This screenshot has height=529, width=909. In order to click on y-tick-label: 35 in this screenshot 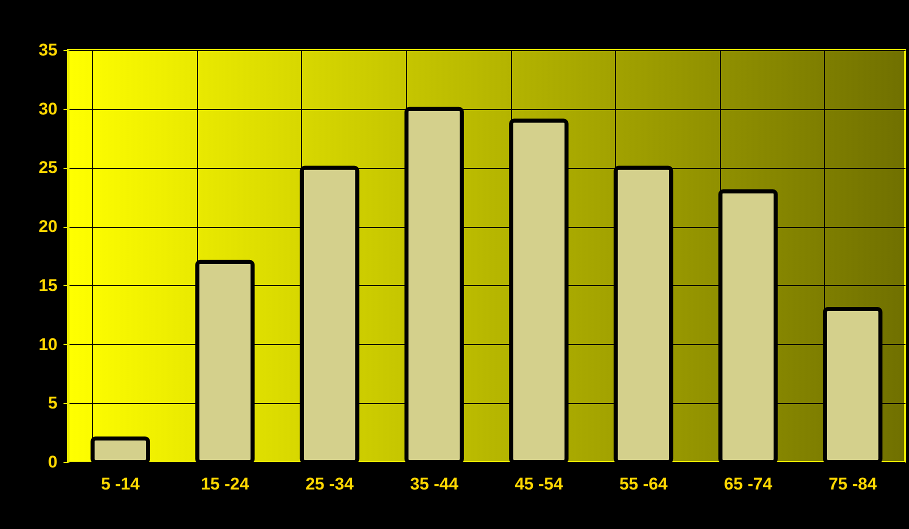, I will do `click(48, 50)`.